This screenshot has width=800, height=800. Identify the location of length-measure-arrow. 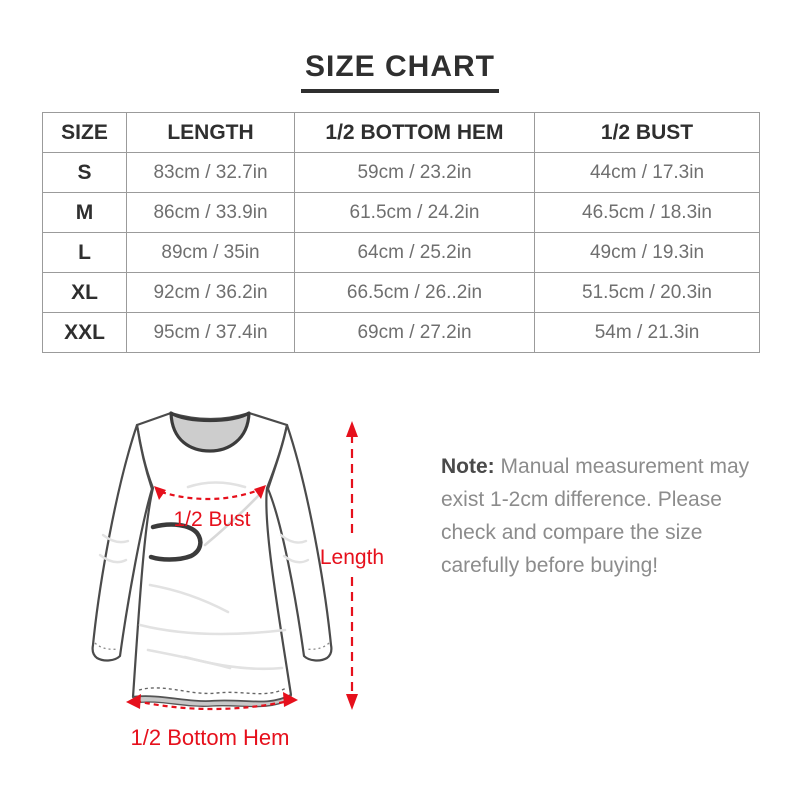
(352, 565).